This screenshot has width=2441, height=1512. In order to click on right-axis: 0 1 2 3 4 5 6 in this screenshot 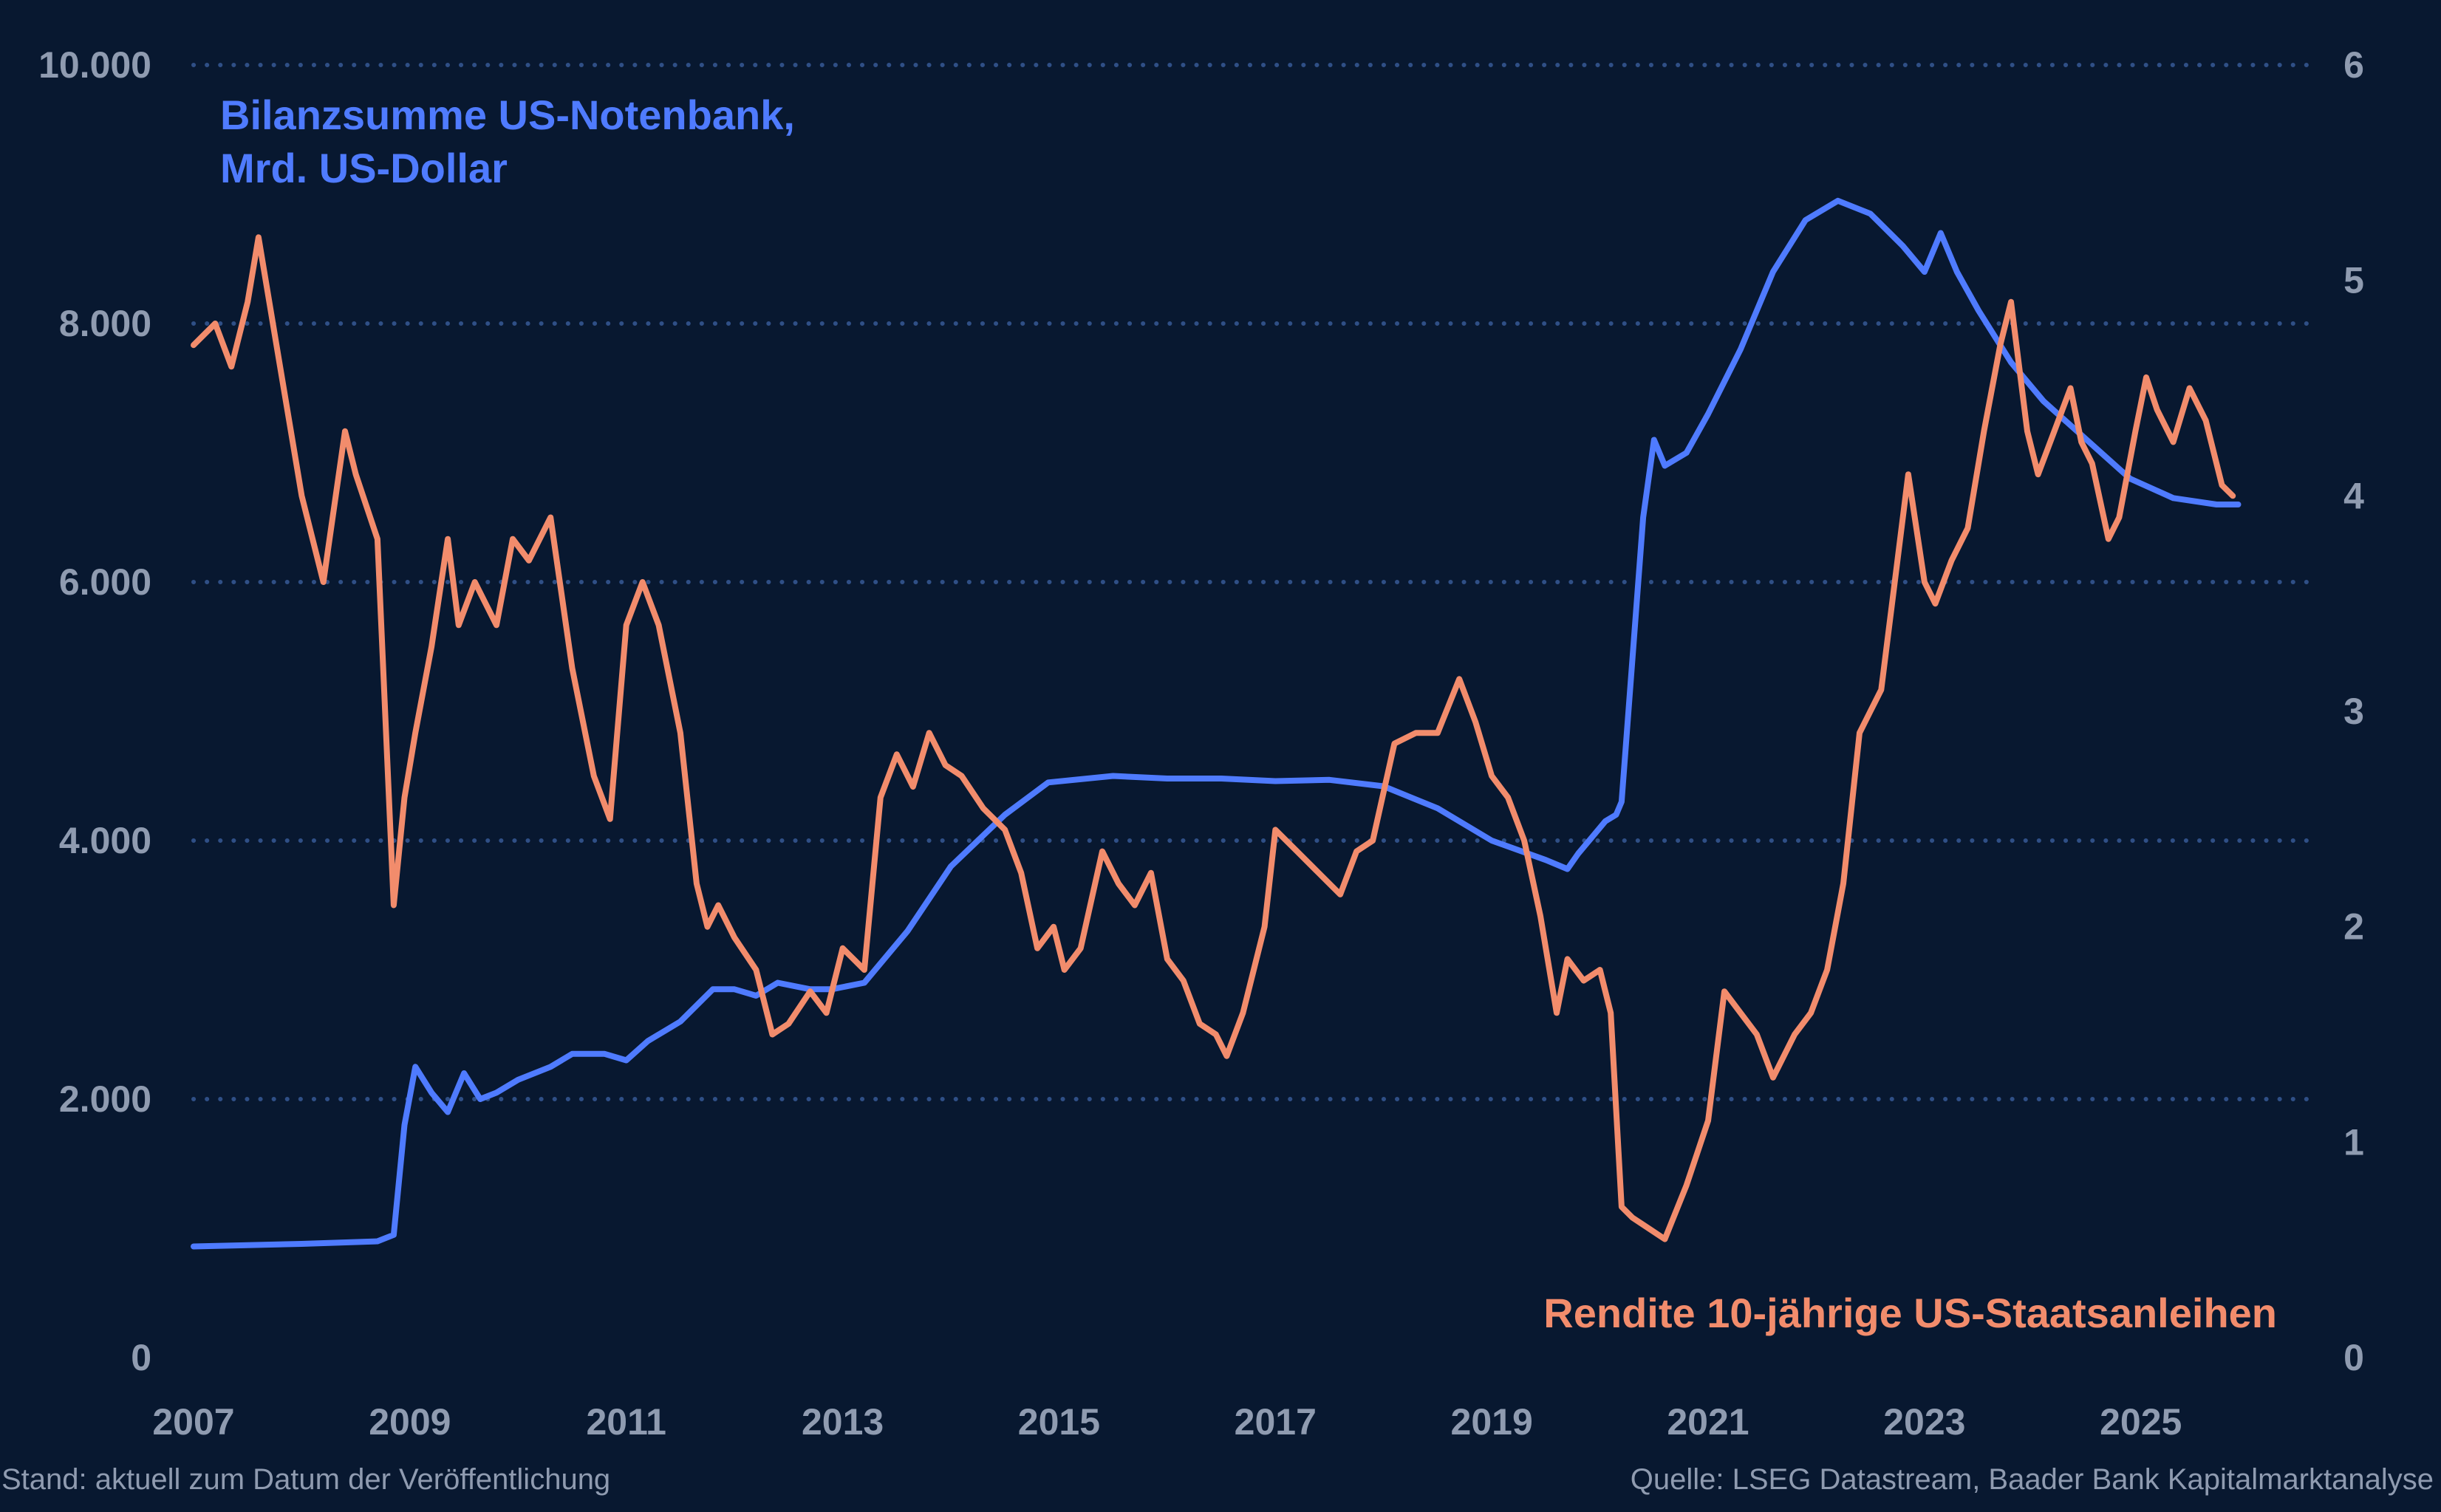, I will do `click(2353, 711)`.